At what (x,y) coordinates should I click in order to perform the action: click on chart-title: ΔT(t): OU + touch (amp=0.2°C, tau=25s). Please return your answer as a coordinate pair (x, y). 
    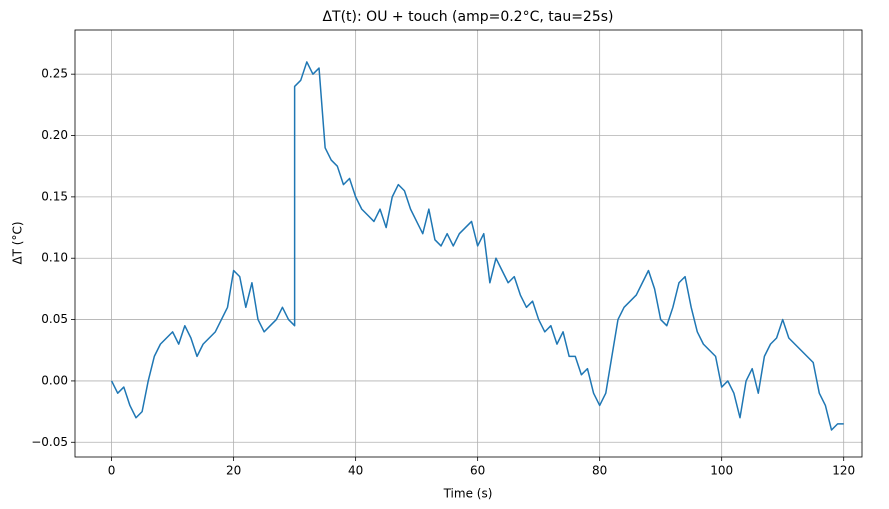
    Looking at the image, I should click on (467, 17).